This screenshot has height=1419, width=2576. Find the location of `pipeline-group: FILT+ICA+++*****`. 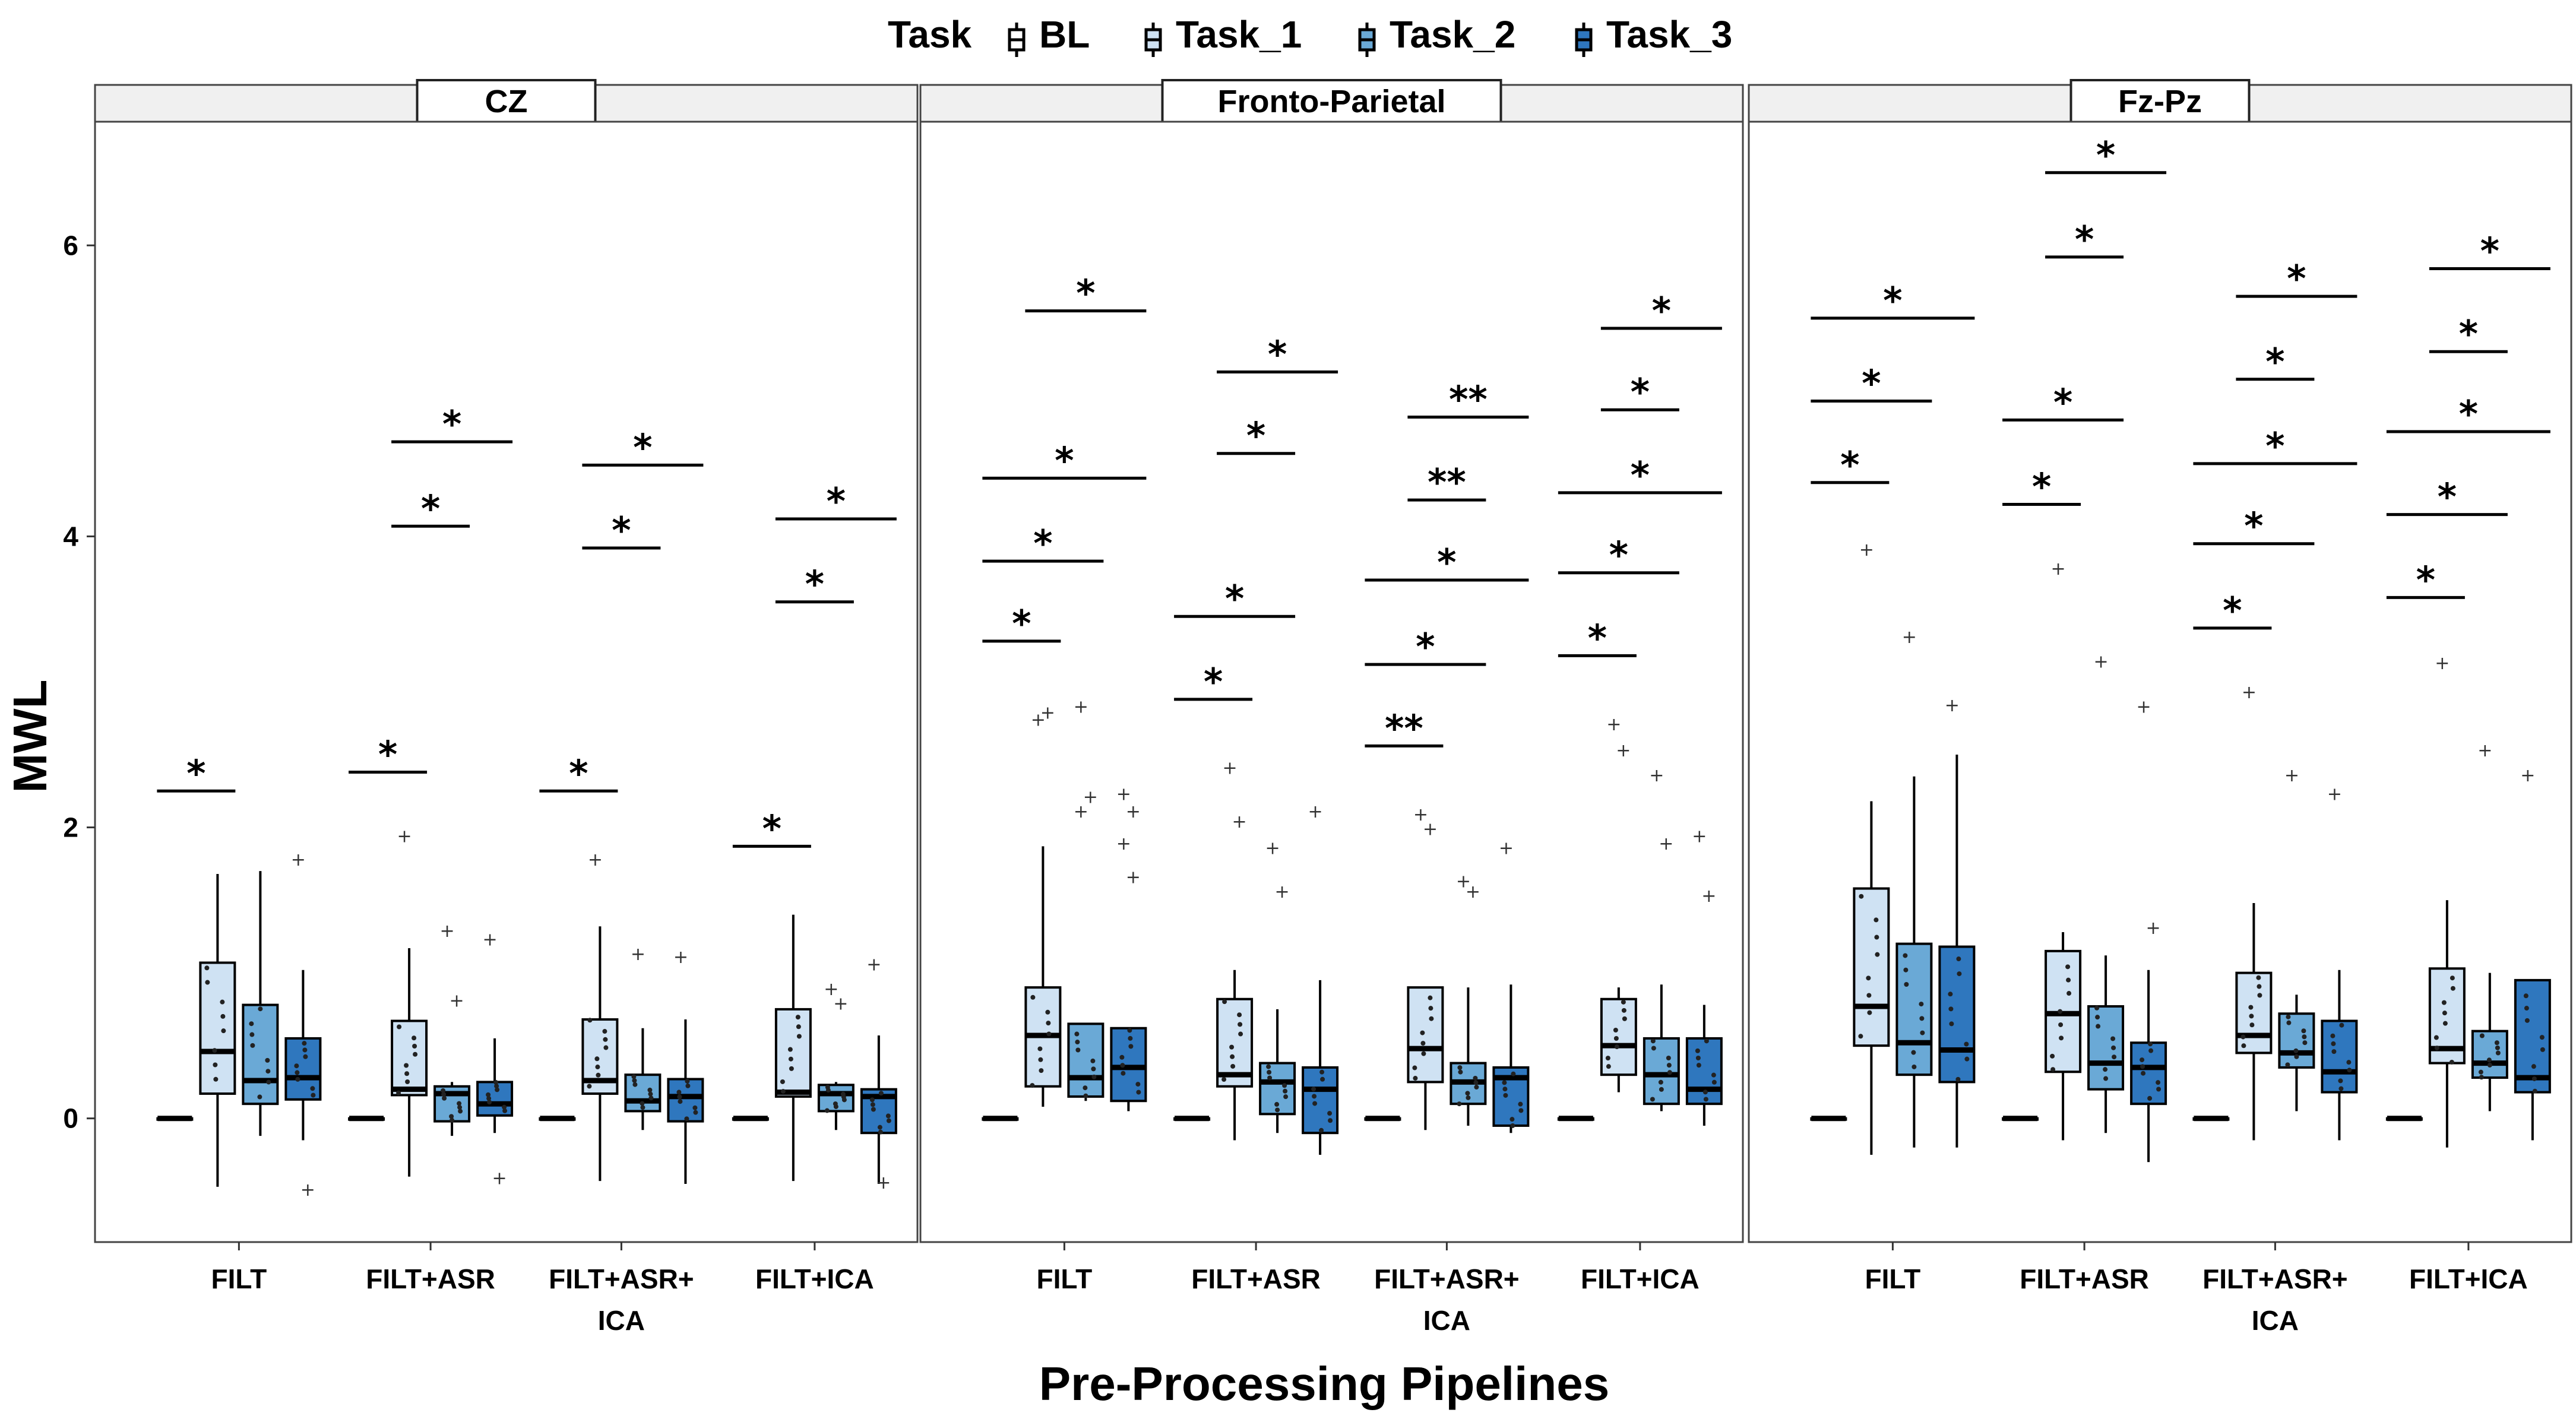

pipeline-group: FILT+ICA+++***** is located at coordinates (2468, 762).